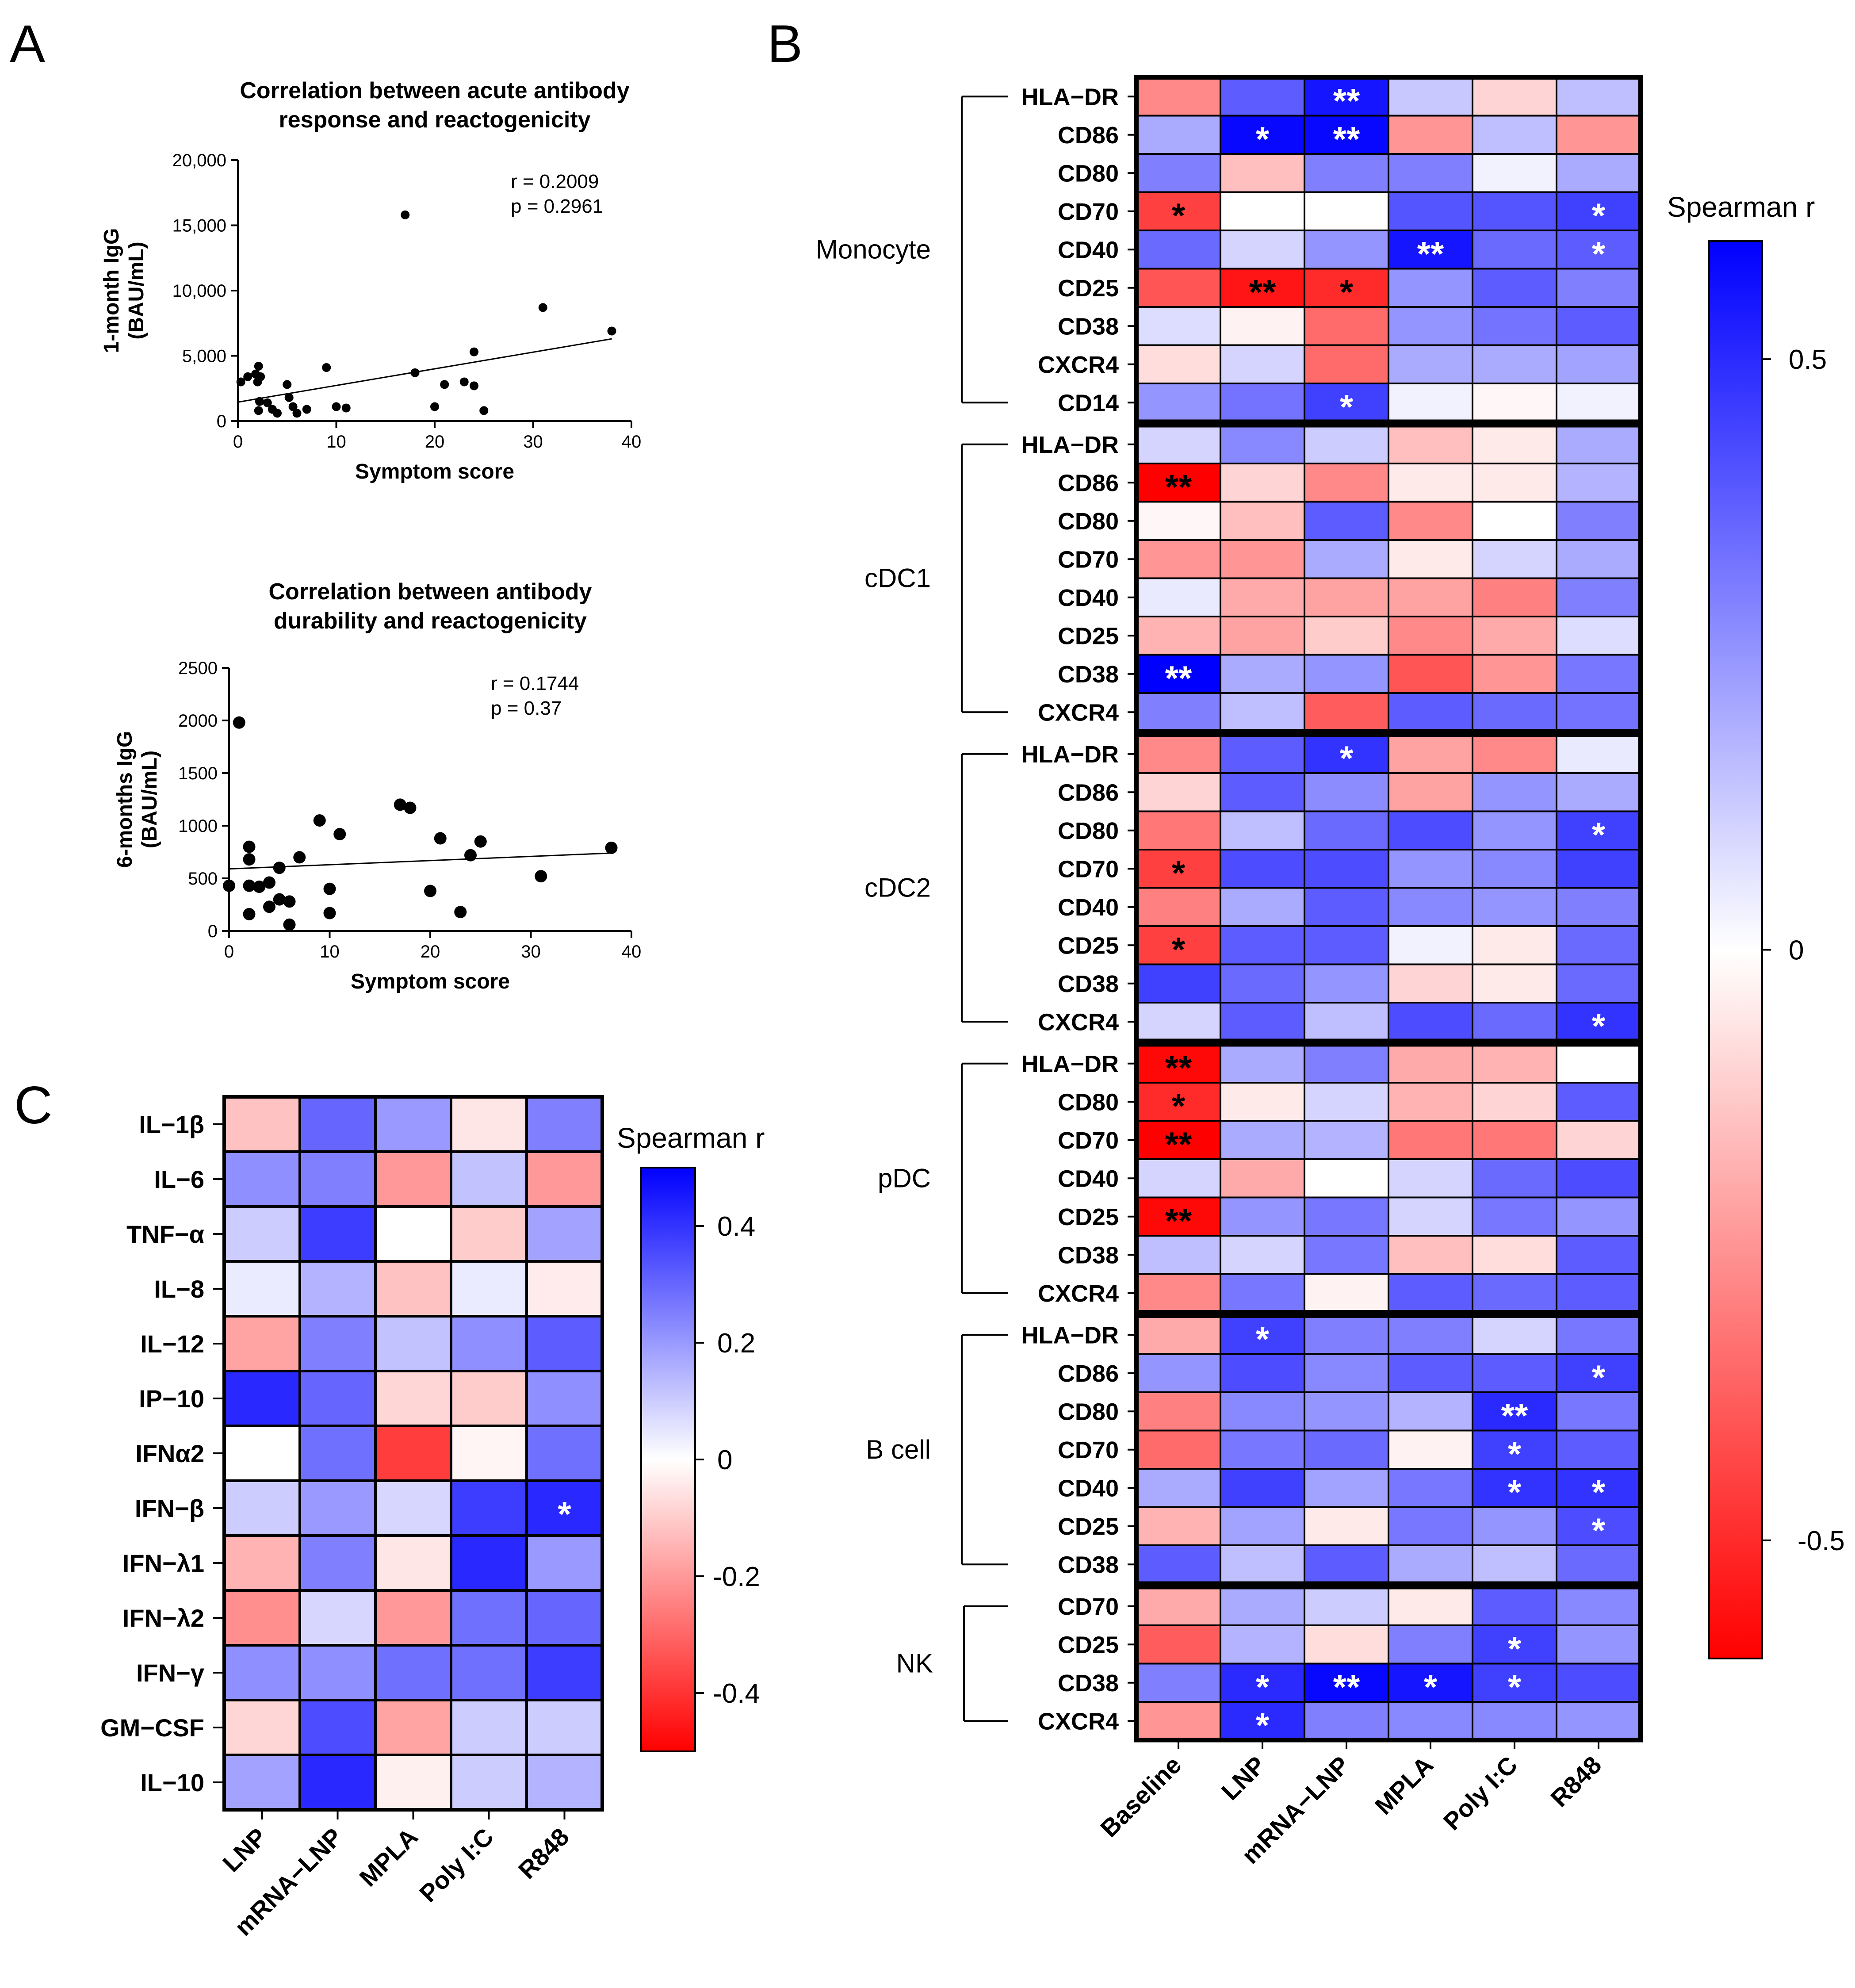 Image resolution: width=1855 pixels, height=1988 pixels. I want to click on chart-title-line: Correlation between antibody, so click(430, 592).